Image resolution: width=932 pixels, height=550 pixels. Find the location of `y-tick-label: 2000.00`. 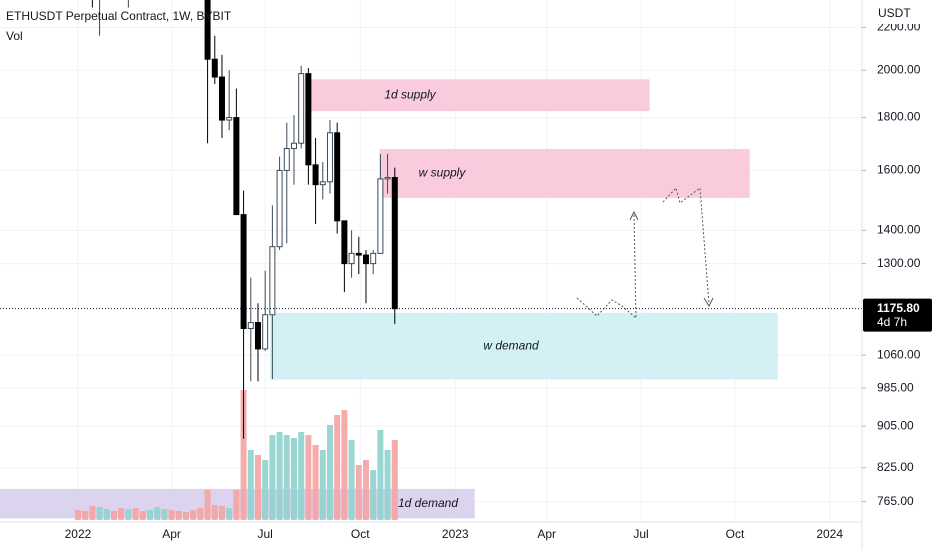

y-tick-label: 2000.00 is located at coordinates (899, 69).